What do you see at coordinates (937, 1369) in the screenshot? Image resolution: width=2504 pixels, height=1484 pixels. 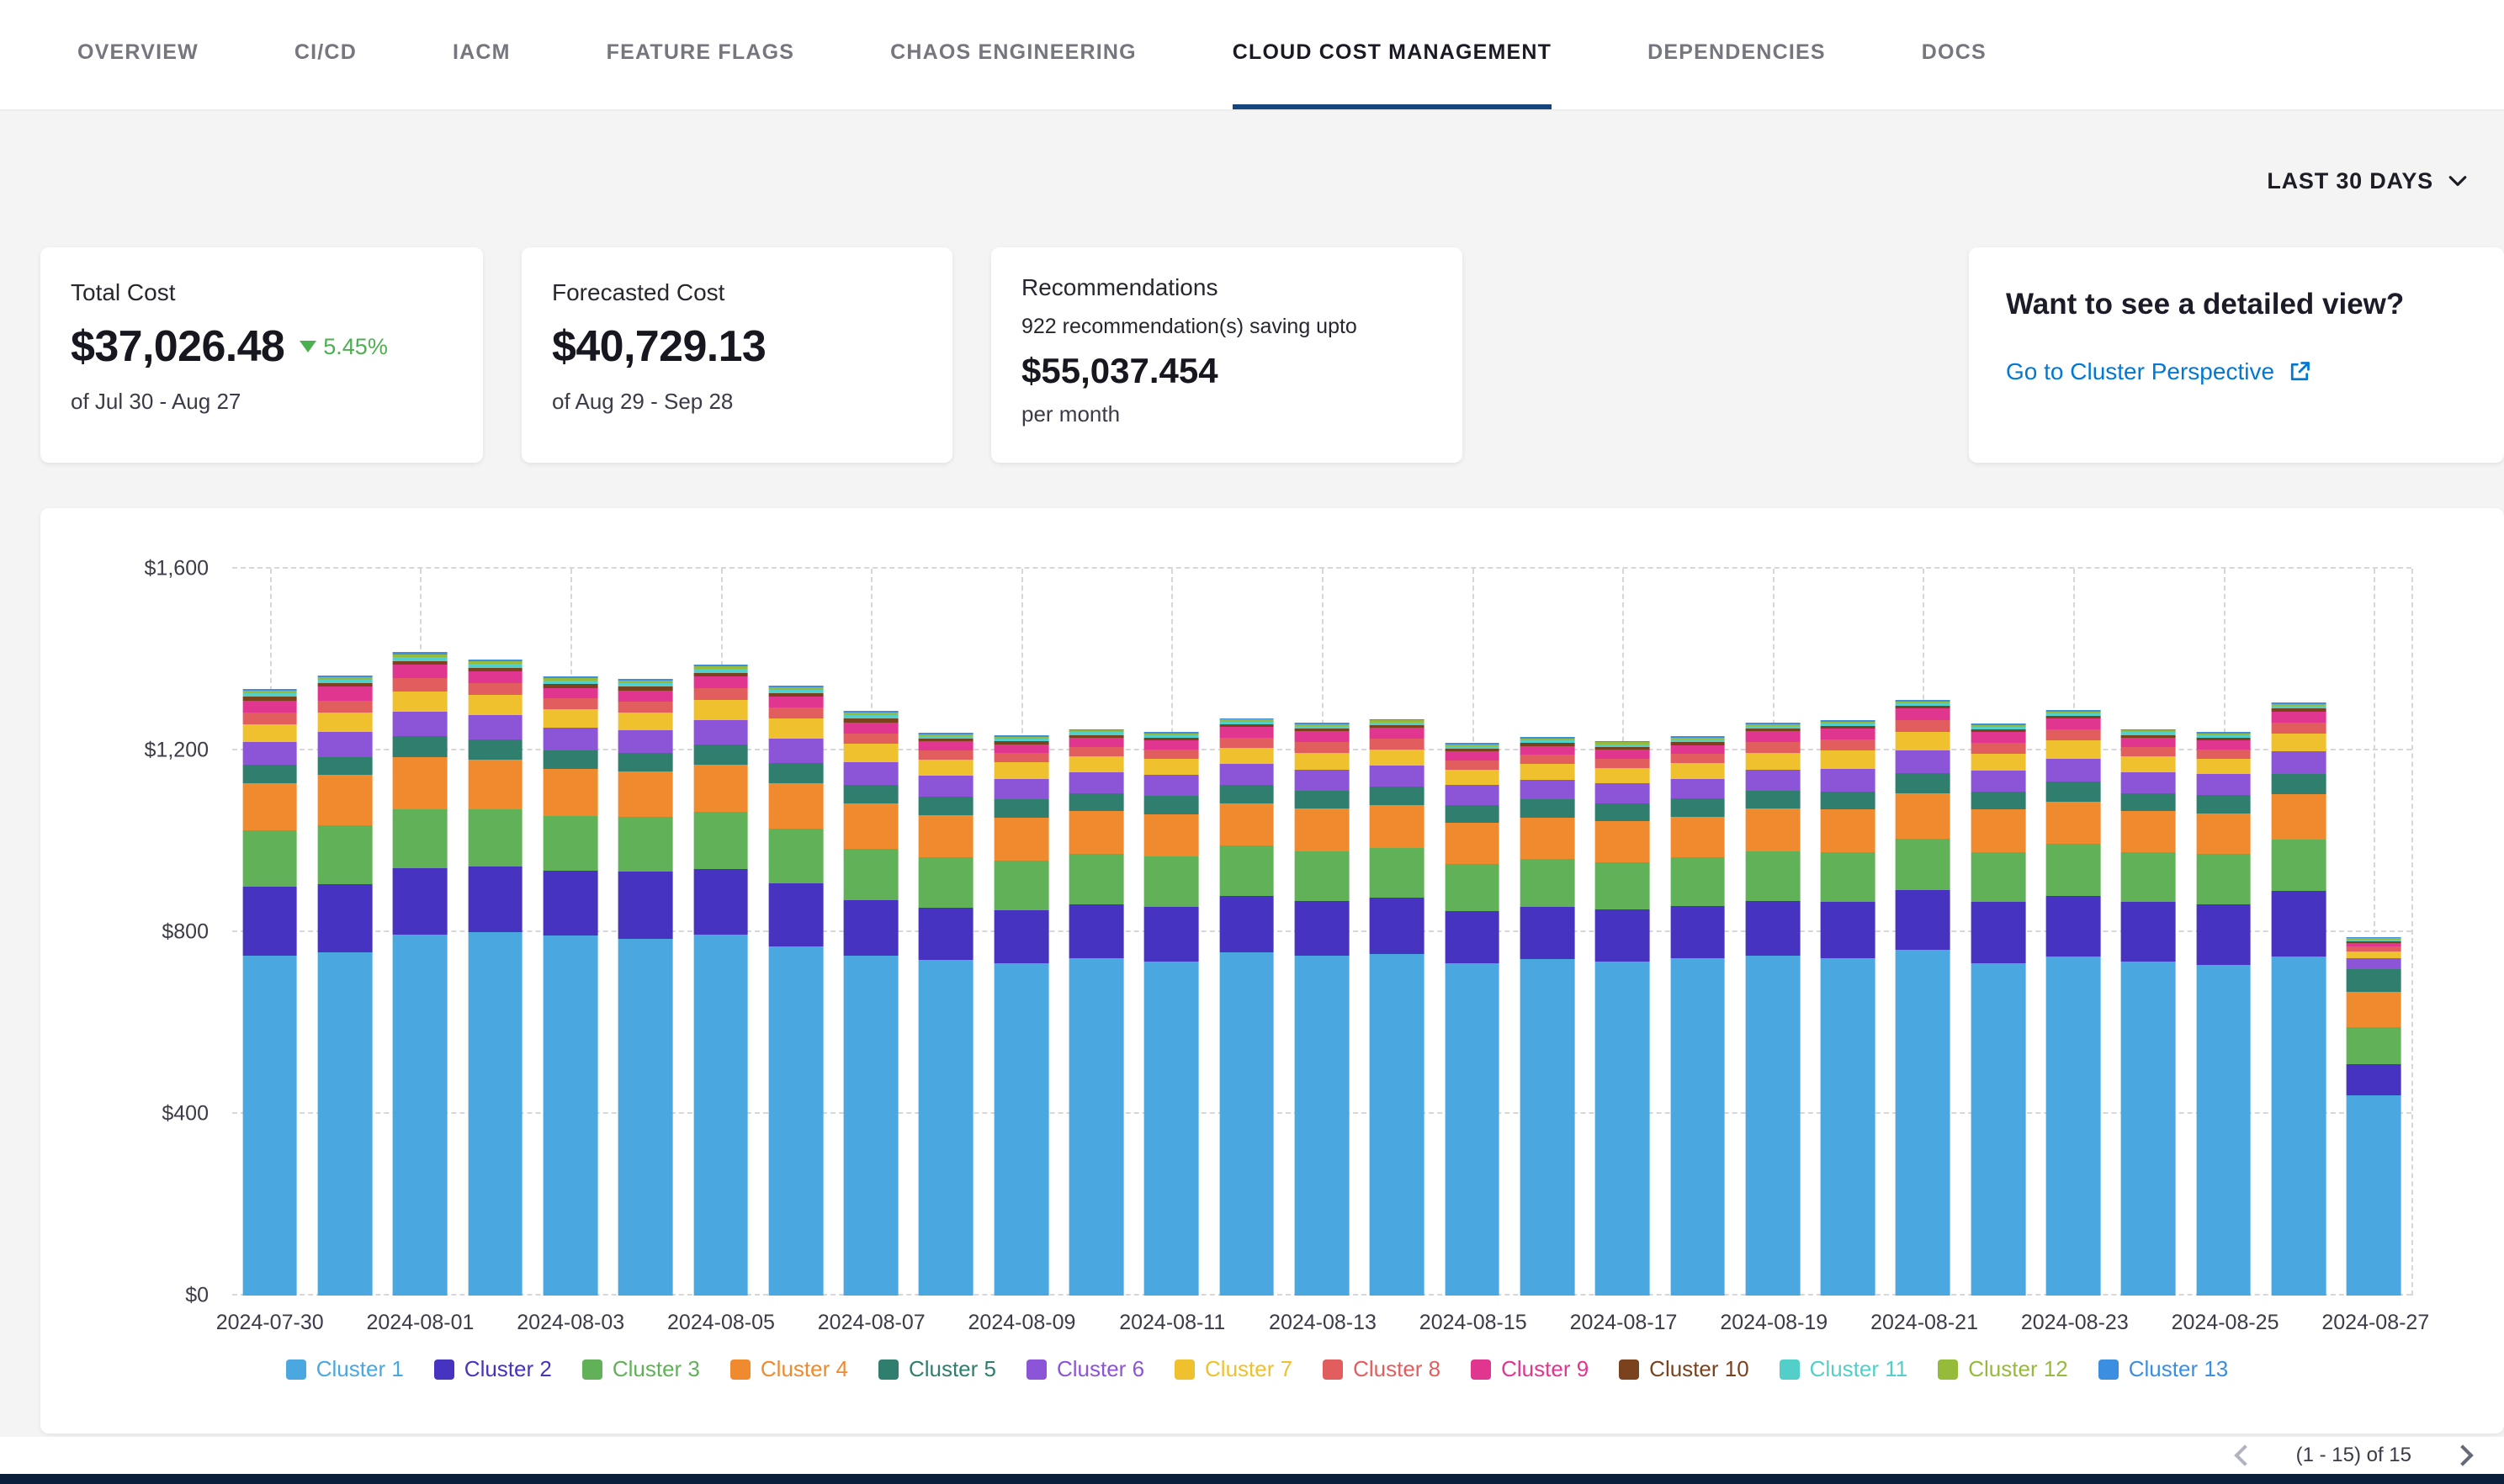 I see `legend-item-cluster-5: Cluster 5` at bounding box center [937, 1369].